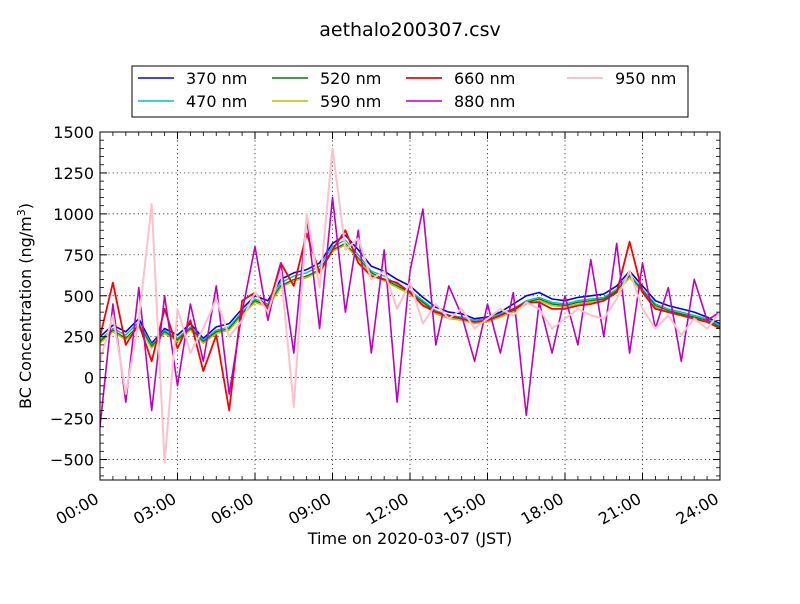 This screenshot has height=604, width=800. I want to click on legend-box, so click(410, 91).